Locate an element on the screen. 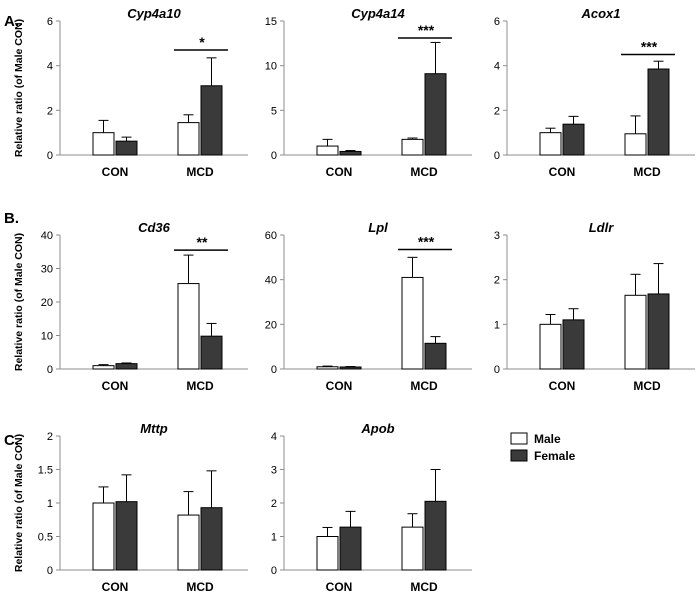  apob-male-mcd-bar is located at coordinates (412, 548).